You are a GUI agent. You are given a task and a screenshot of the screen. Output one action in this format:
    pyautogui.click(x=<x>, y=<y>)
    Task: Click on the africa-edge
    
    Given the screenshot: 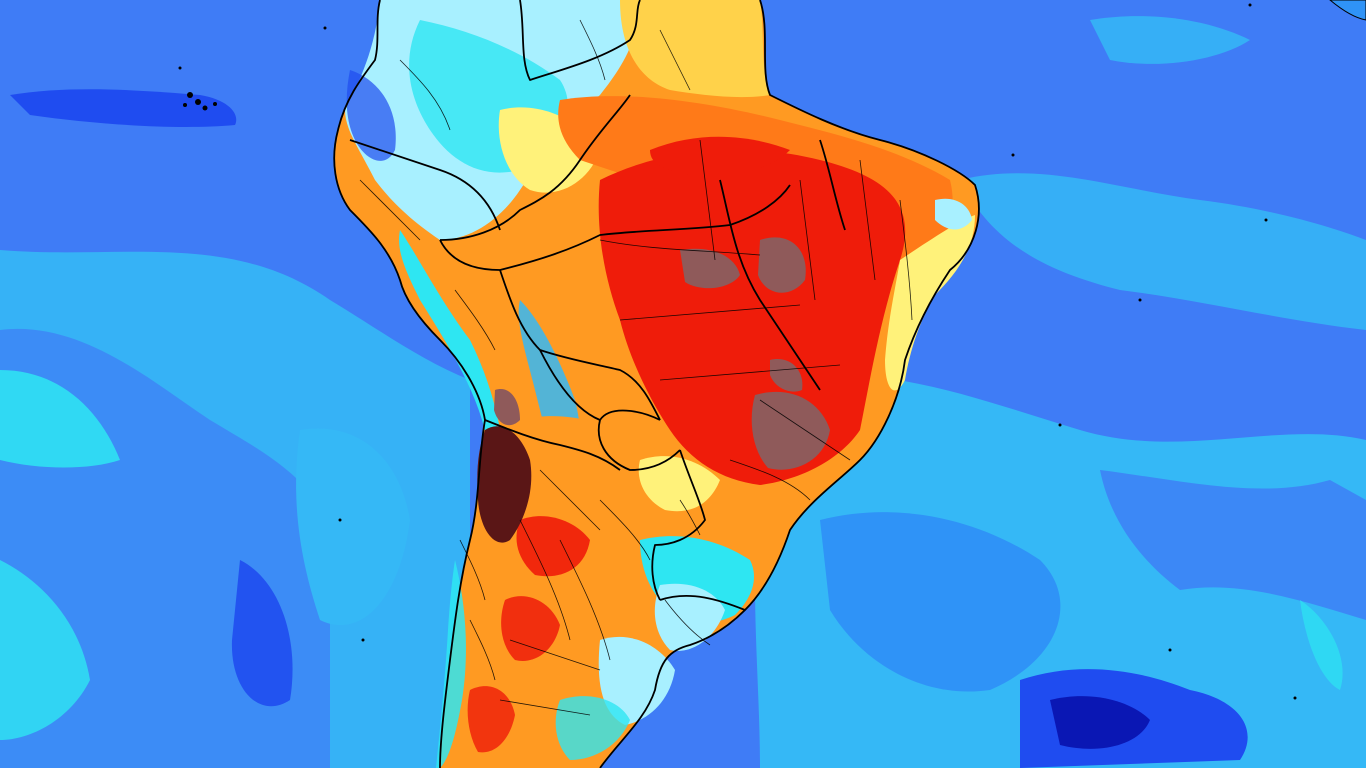 What is the action you would take?
    pyautogui.click(x=1347, y=10)
    